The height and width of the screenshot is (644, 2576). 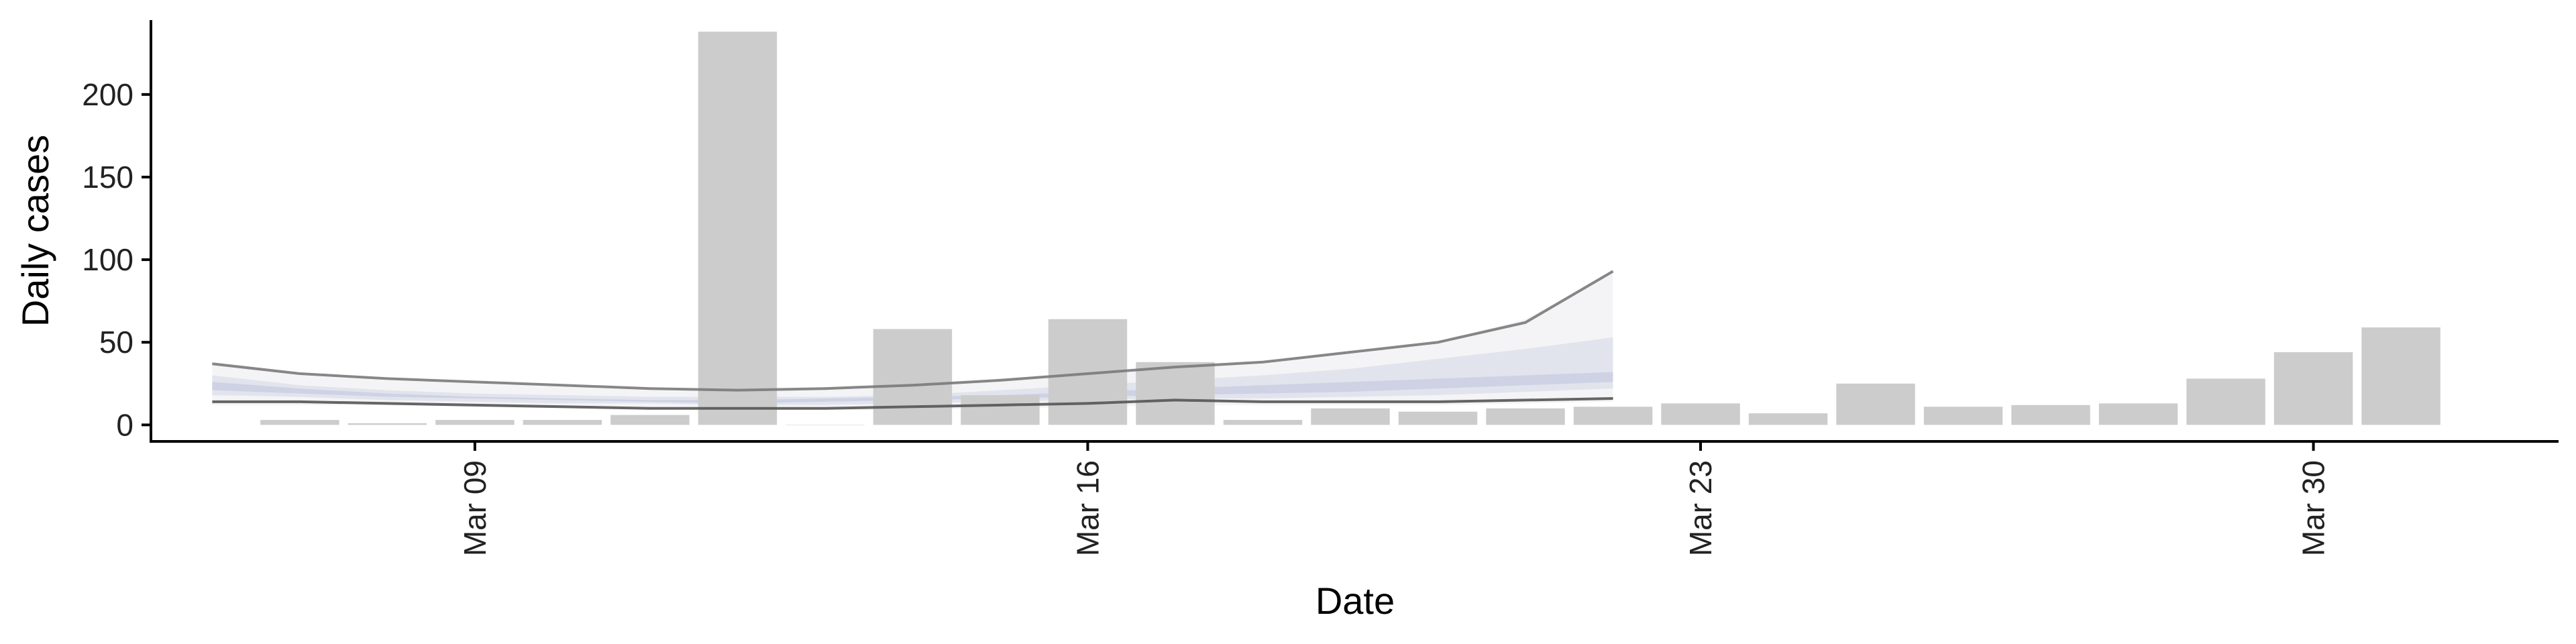 What do you see at coordinates (124, 424) in the screenshot?
I see `y-tick-label: 0` at bounding box center [124, 424].